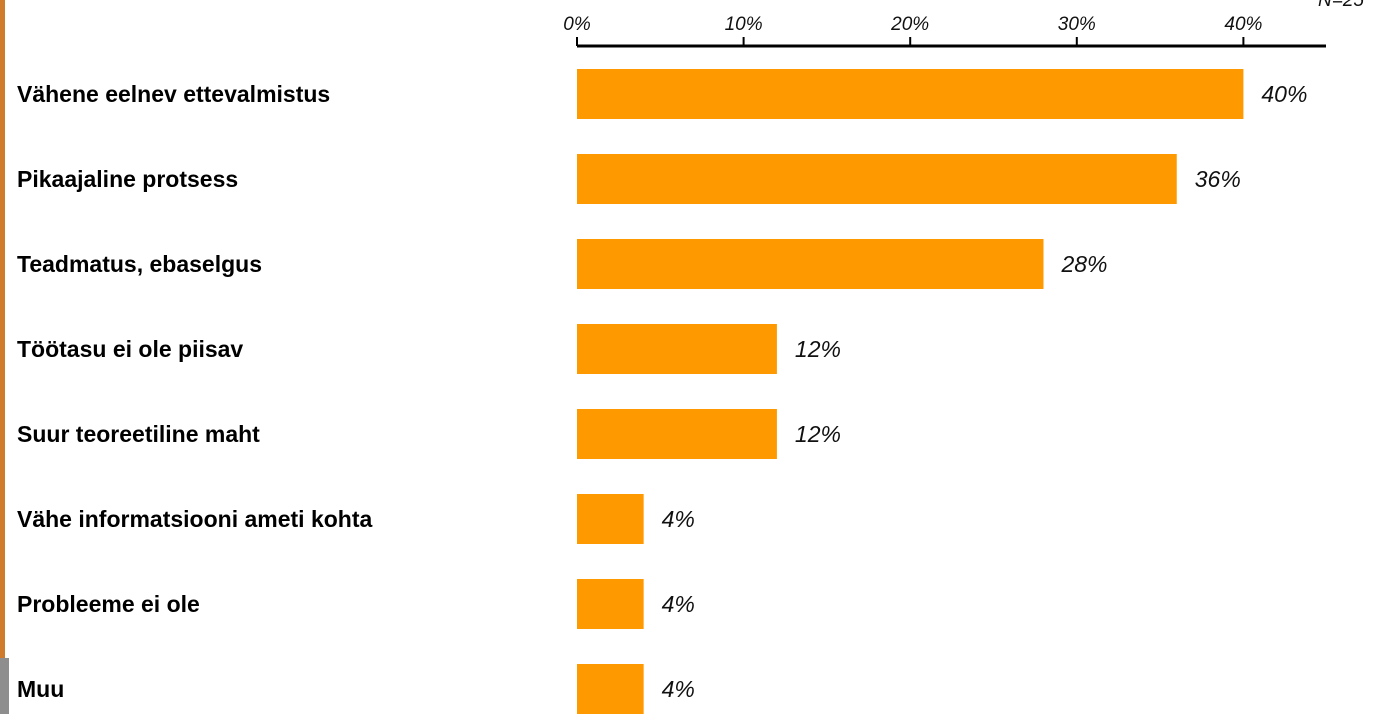  Describe the element at coordinates (138, 434) in the screenshot. I see `category-label: Suur teoreetiline maht` at that location.